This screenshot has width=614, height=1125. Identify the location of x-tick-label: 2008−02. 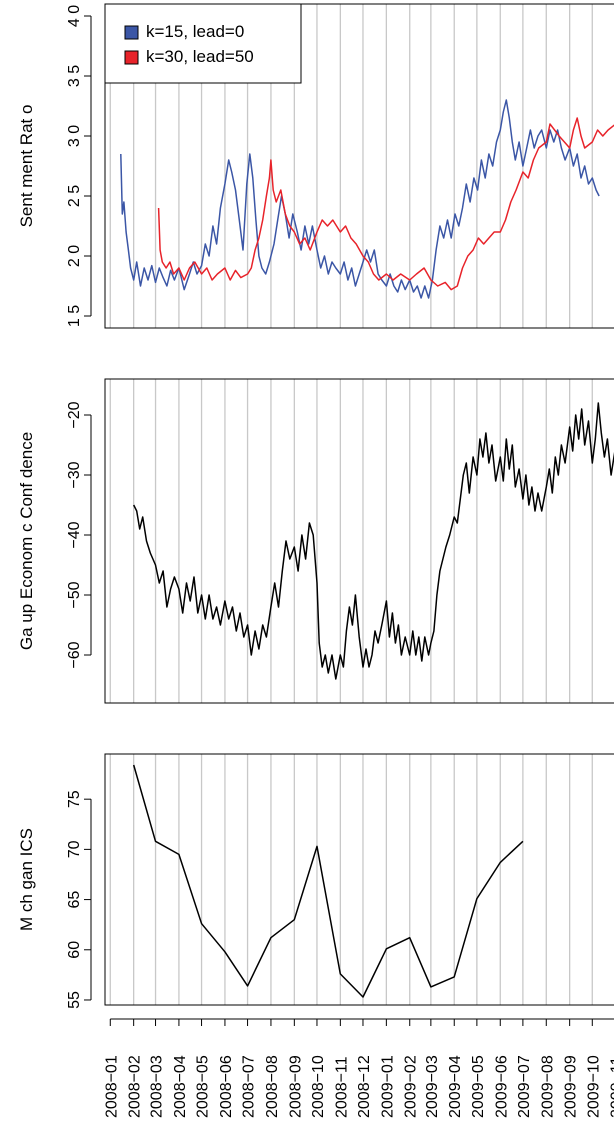
(135, 1086).